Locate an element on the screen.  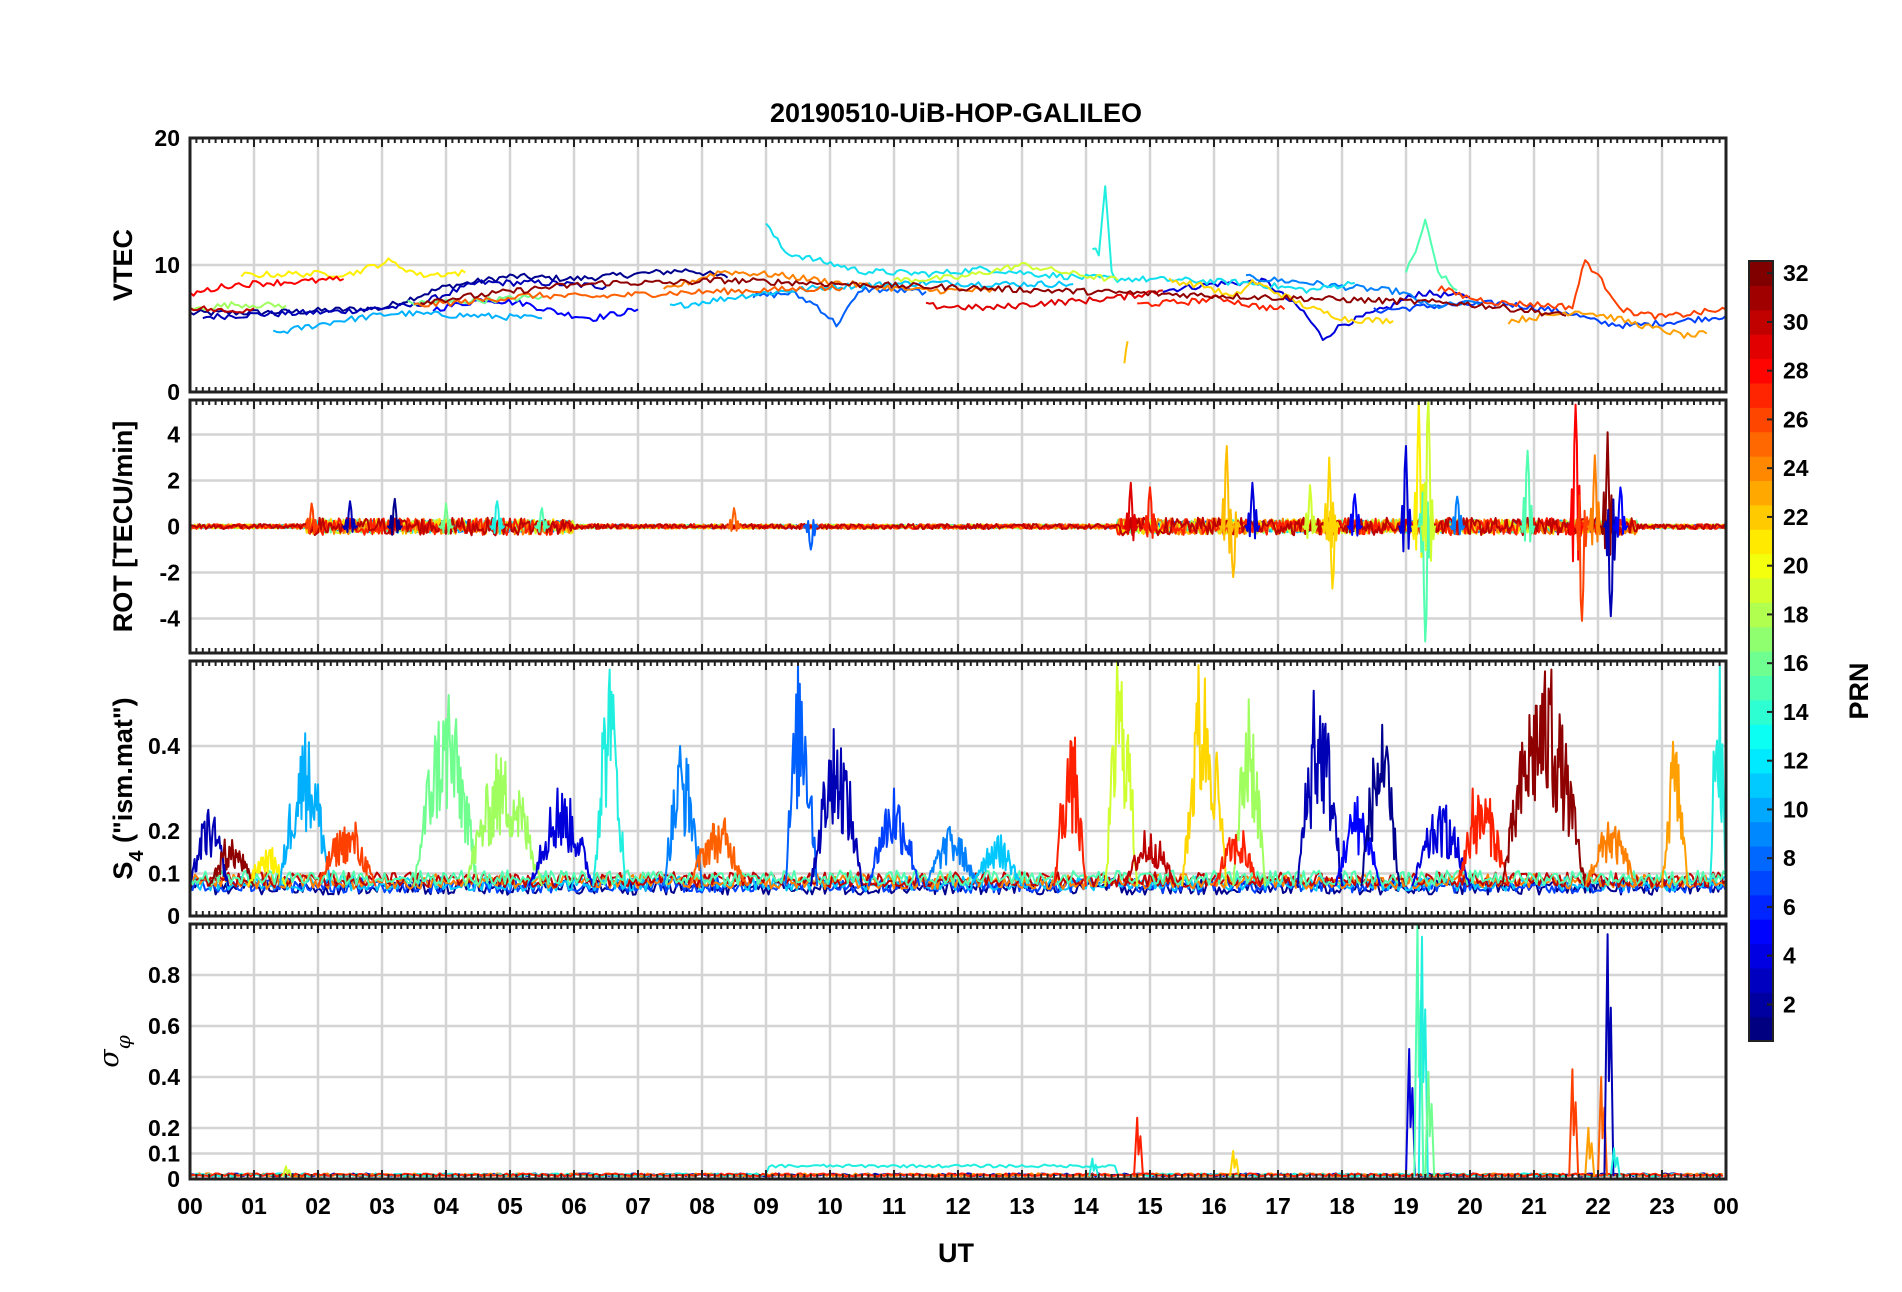
s4-activity-14.6 is located at coordinates (1150, 858).